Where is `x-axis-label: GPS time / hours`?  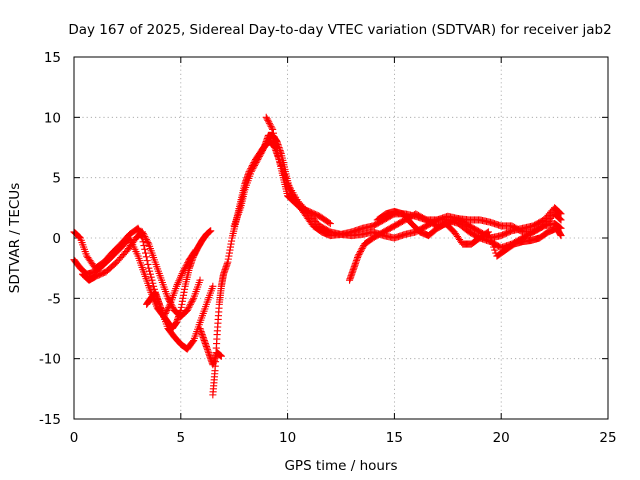
x-axis-label: GPS time / hours is located at coordinates (340, 466).